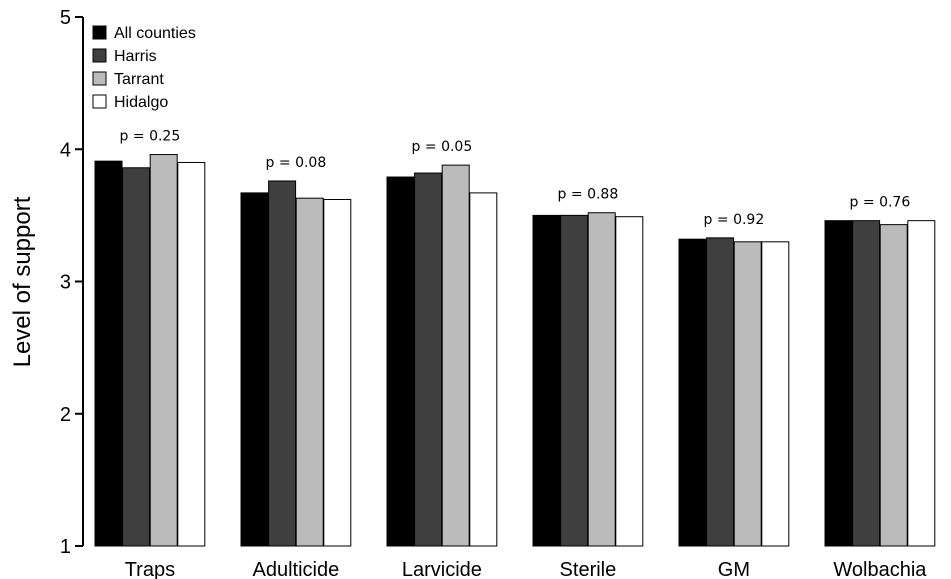 The width and height of the screenshot is (951, 579). Describe the element at coordinates (400, 361) in the screenshot. I see `bar-larvicide-all-counties` at that location.